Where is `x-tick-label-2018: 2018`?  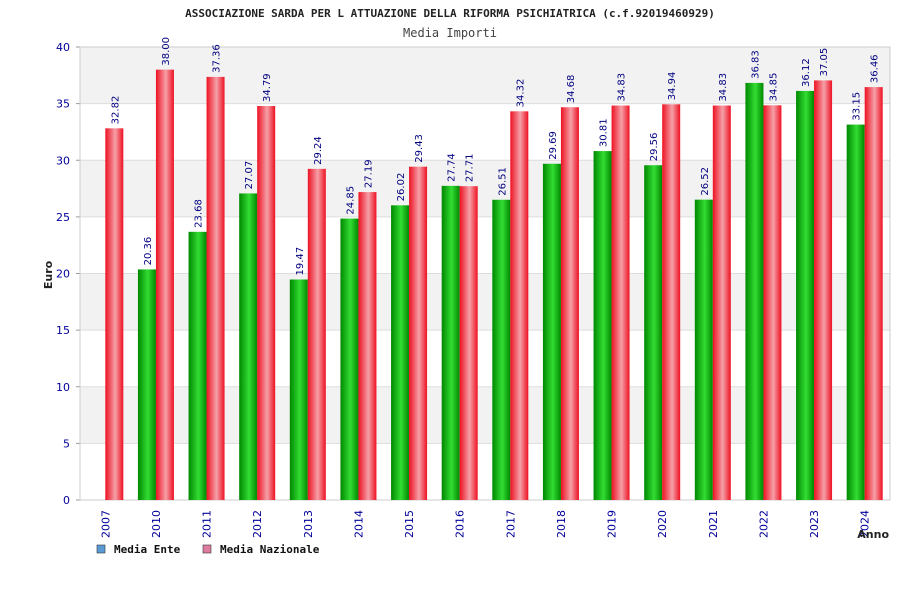
x-tick-label-2018: 2018 is located at coordinates (561, 524).